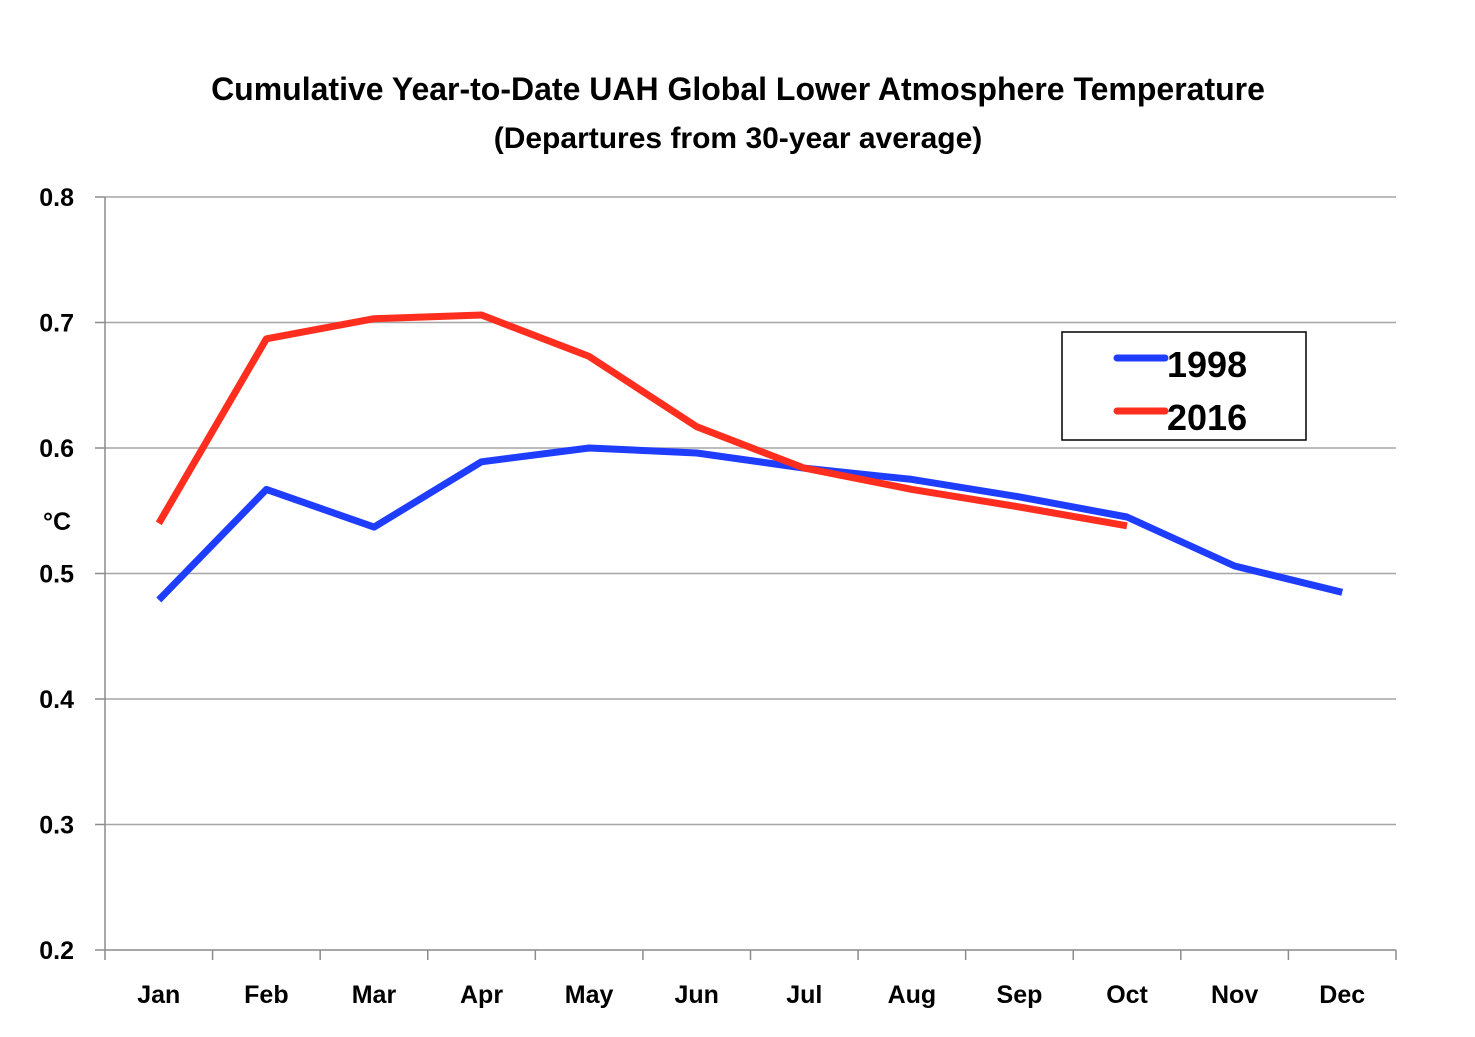  Describe the element at coordinates (56, 826) in the screenshot. I see `y-tick-label: 0.3` at that location.